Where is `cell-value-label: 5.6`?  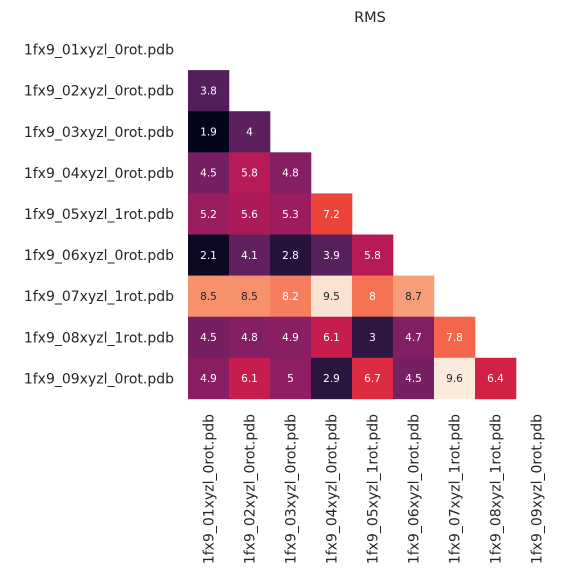
cell-value-label: 5.6 is located at coordinates (249, 215).